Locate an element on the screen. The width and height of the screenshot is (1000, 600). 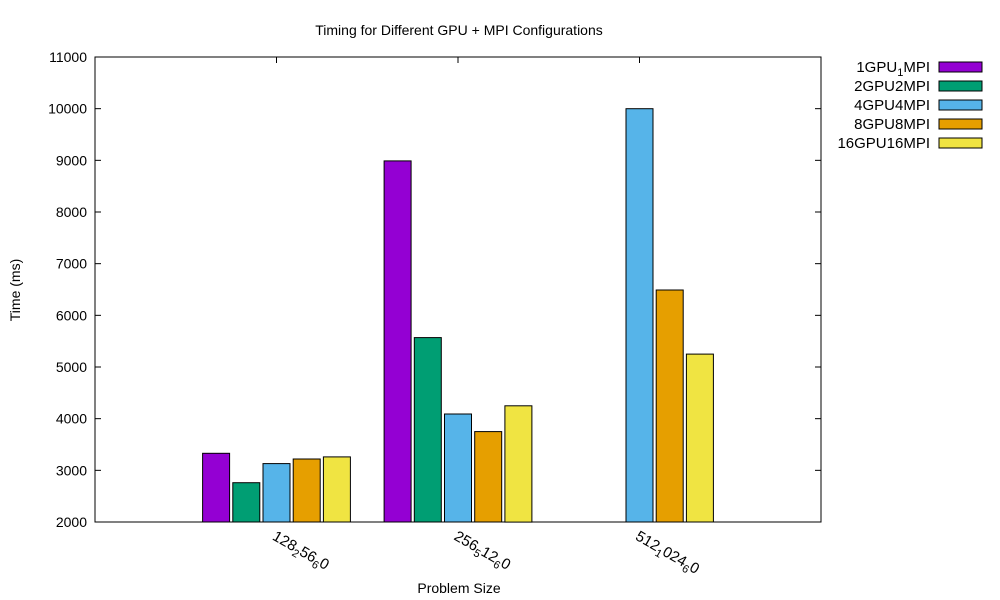
x-tick-label: 12825660 is located at coordinates (300, 552).